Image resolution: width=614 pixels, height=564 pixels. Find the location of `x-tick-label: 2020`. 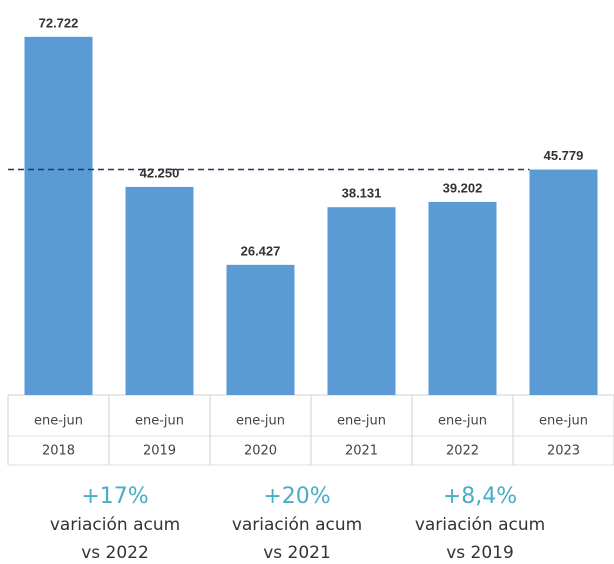

x-tick-label: 2020 is located at coordinates (260, 451).